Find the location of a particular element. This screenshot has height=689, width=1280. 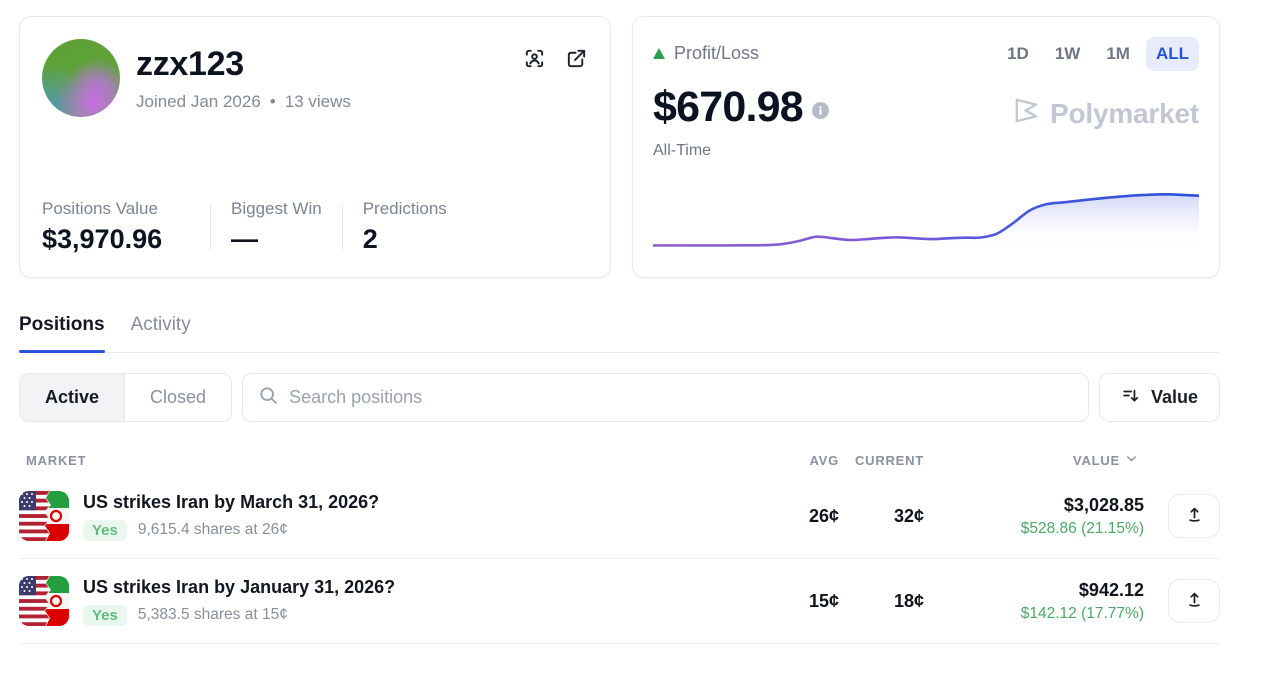

profile-identity: zzx123 Joined Jan 2026 • 13 views is located at coordinates (243, 75).